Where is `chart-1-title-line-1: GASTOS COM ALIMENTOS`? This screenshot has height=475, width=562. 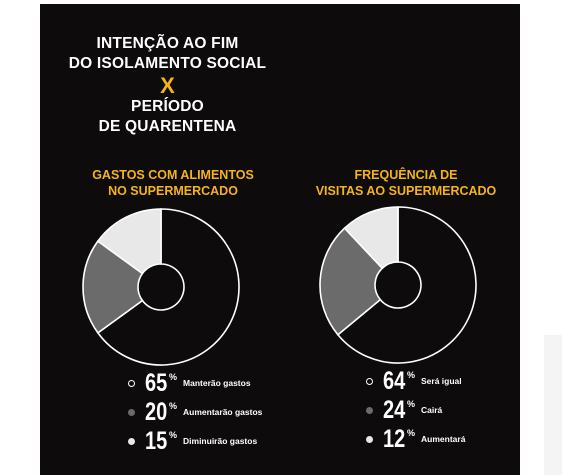
chart-1-title-line-1: GASTOS COM ALIMENTOS is located at coordinates (173, 175).